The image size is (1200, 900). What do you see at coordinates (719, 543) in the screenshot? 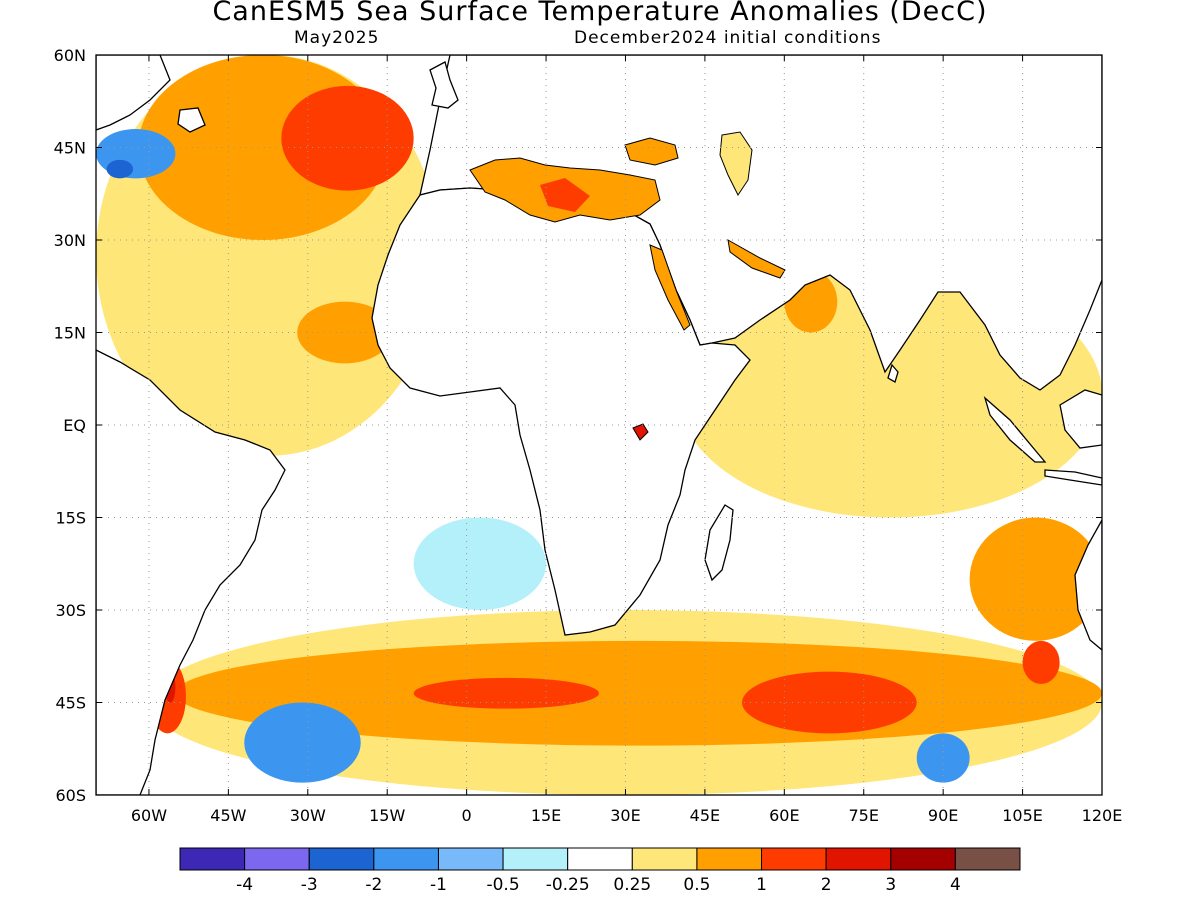
I see `madagascar` at bounding box center [719, 543].